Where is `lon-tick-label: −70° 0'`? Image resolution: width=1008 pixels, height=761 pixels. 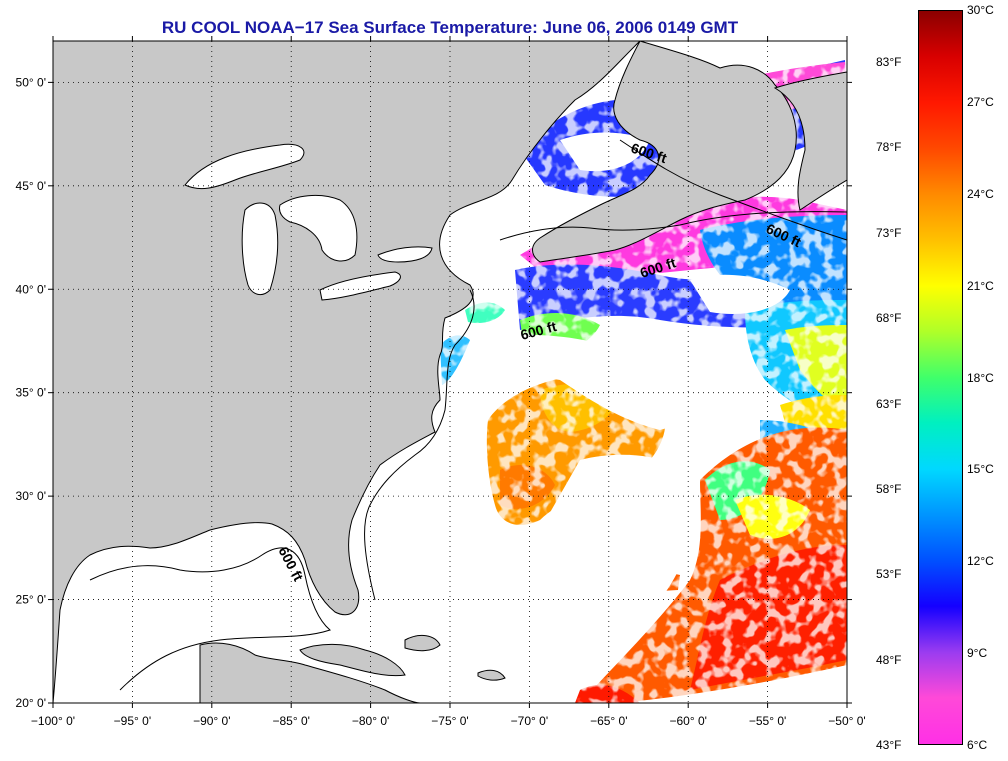
lon-tick-label: −70° 0' is located at coordinates (529, 721).